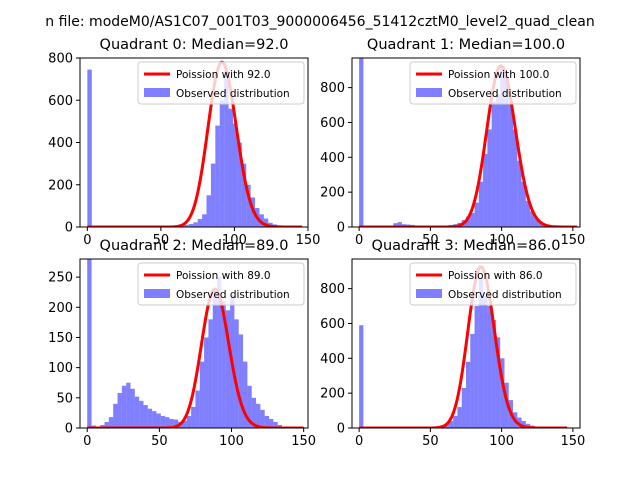 This screenshot has width=640, height=480. I want to click on legend: Poission with 89.0 Observed distribution, so click(221, 284).